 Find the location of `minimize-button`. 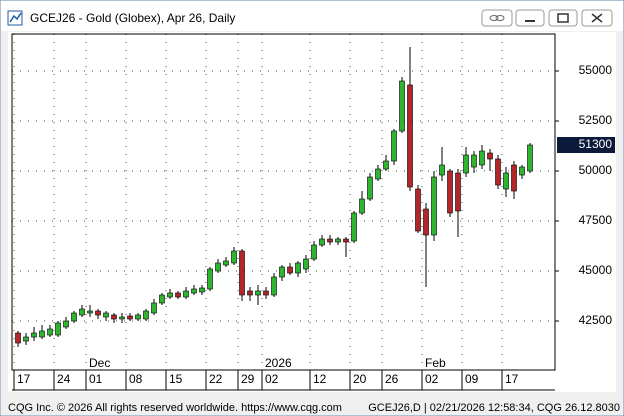

minimize-button is located at coordinates (530, 18).